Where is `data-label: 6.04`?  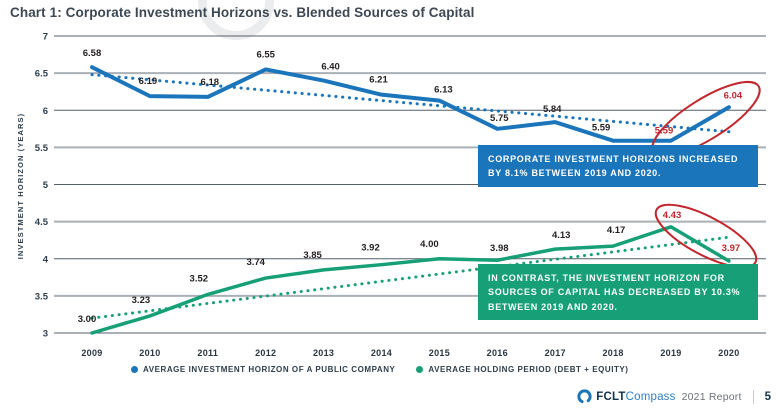 data-label: 6.04 is located at coordinates (733, 95).